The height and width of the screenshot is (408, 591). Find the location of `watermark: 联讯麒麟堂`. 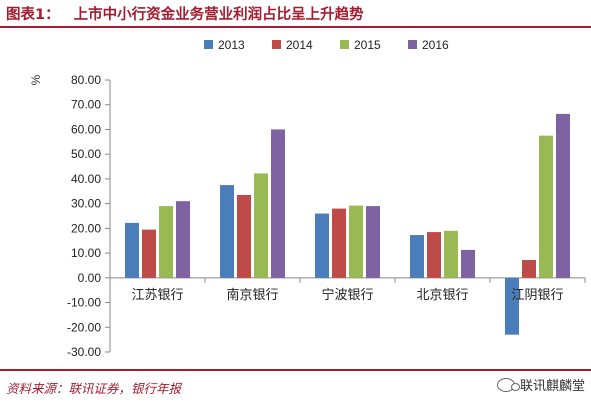

watermark: 联讯麒麟堂 is located at coordinates (540, 384).